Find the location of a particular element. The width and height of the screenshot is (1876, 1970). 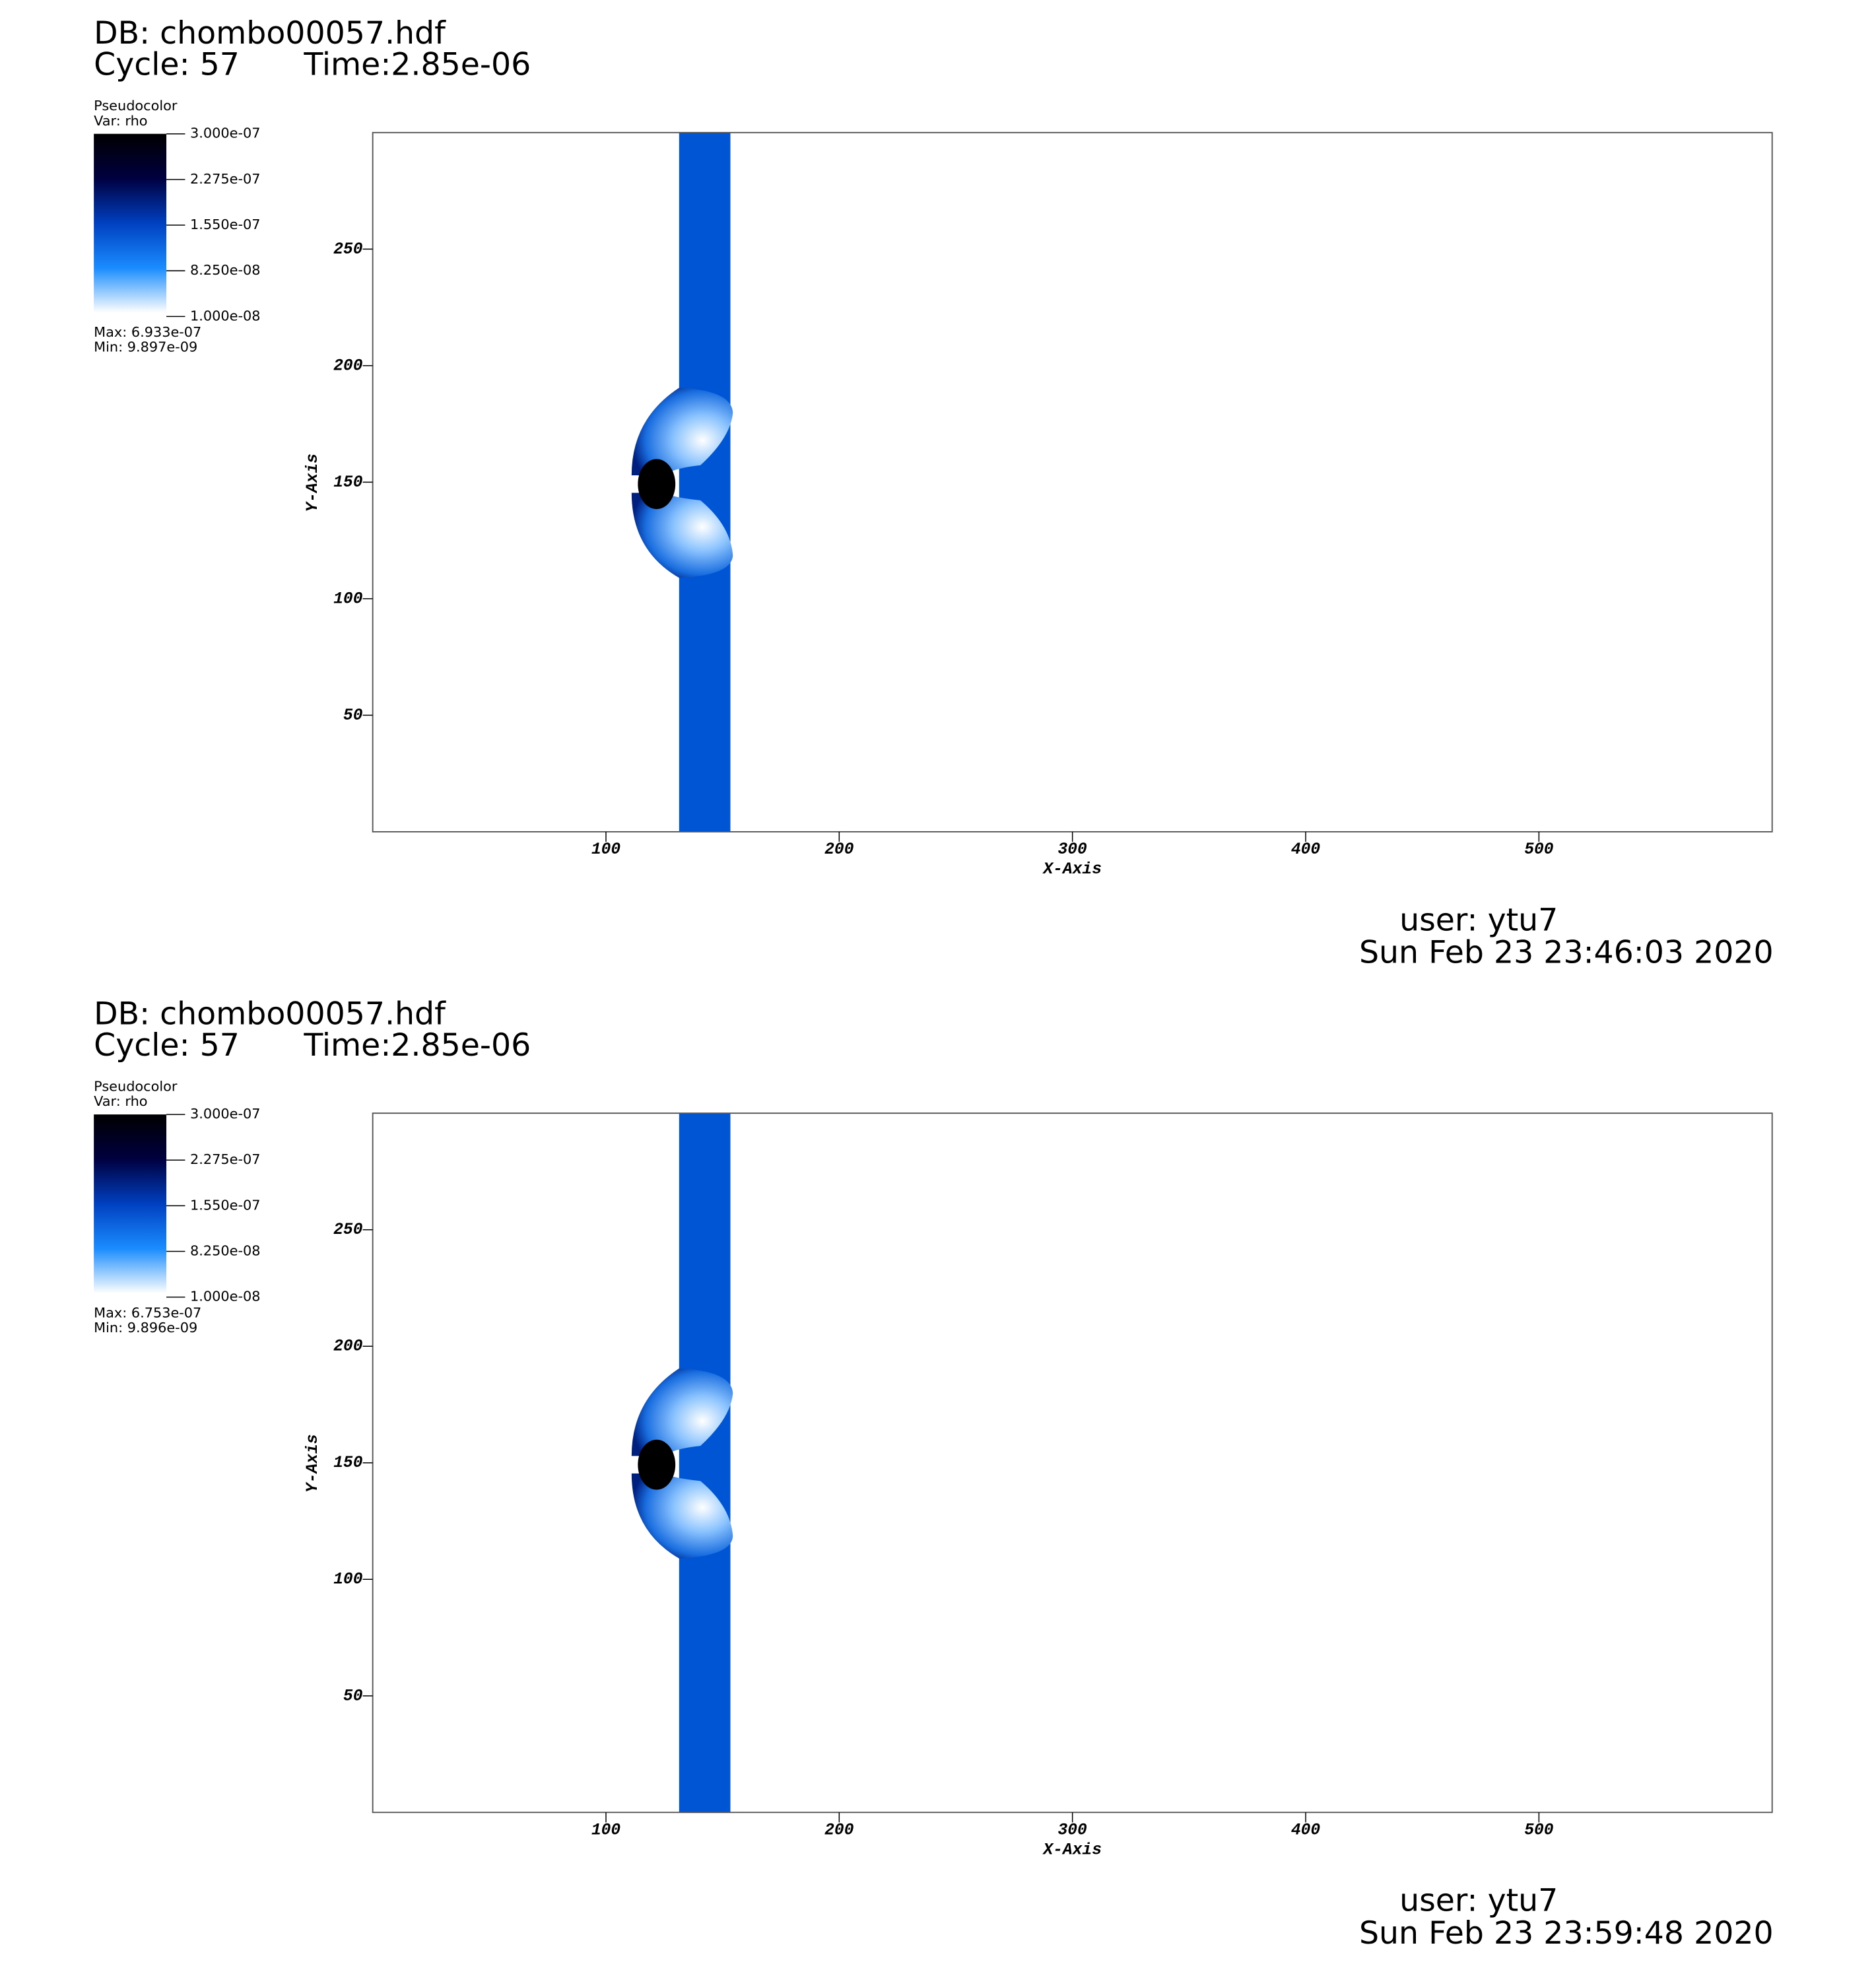

max-label: Max: 6.933e-07 is located at coordinates (147, 332).